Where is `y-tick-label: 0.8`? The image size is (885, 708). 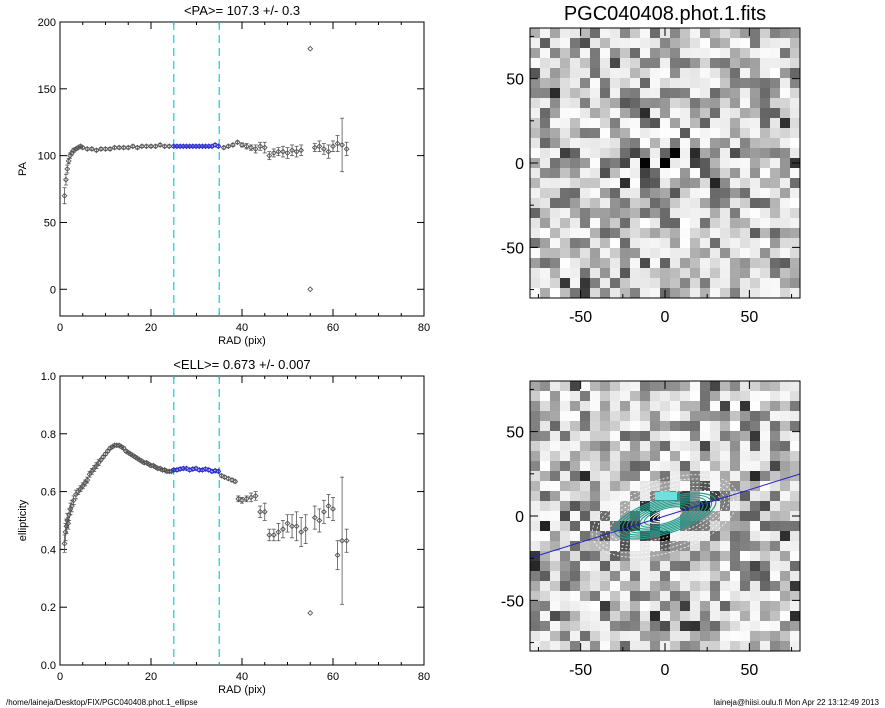 y-tick-label: 0.8 is located at coordinates (48, 435).